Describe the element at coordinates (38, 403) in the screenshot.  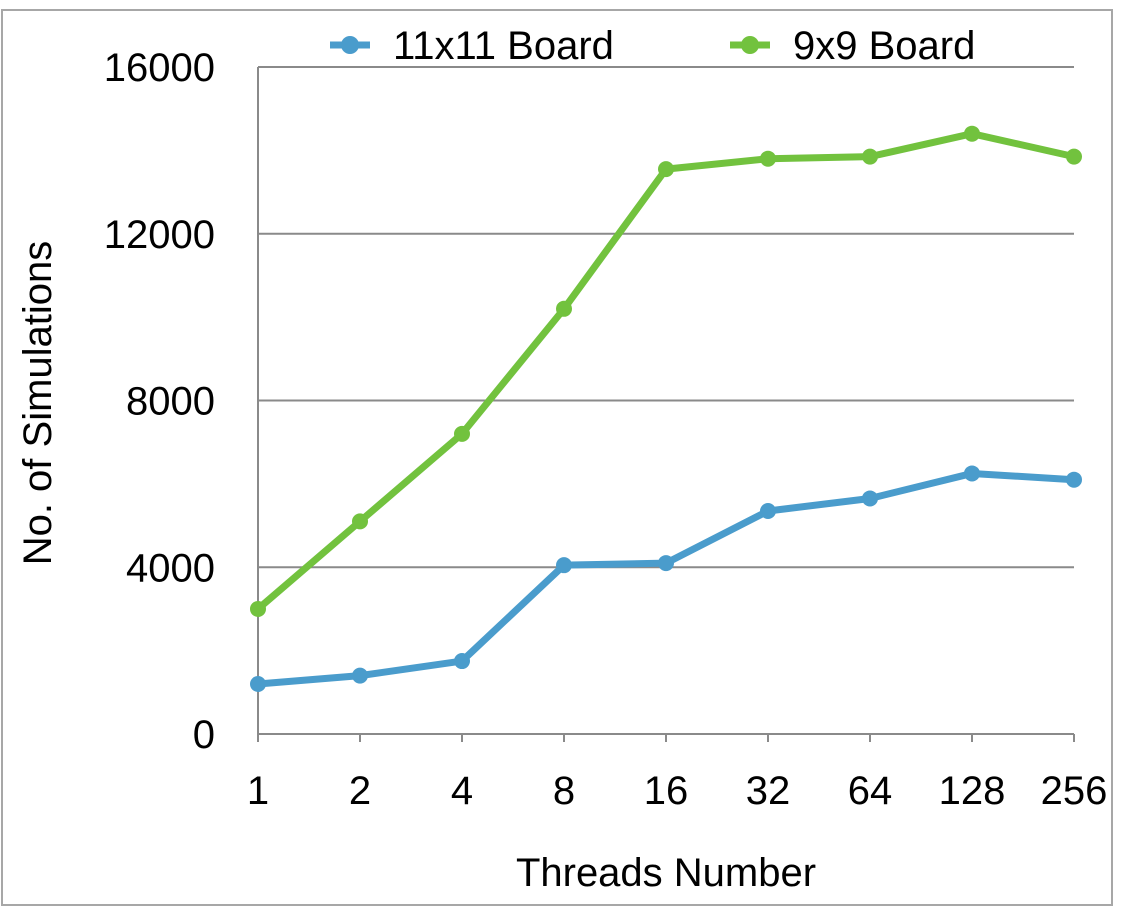
I see `y-axis-title: No. of Simulations` at that location.